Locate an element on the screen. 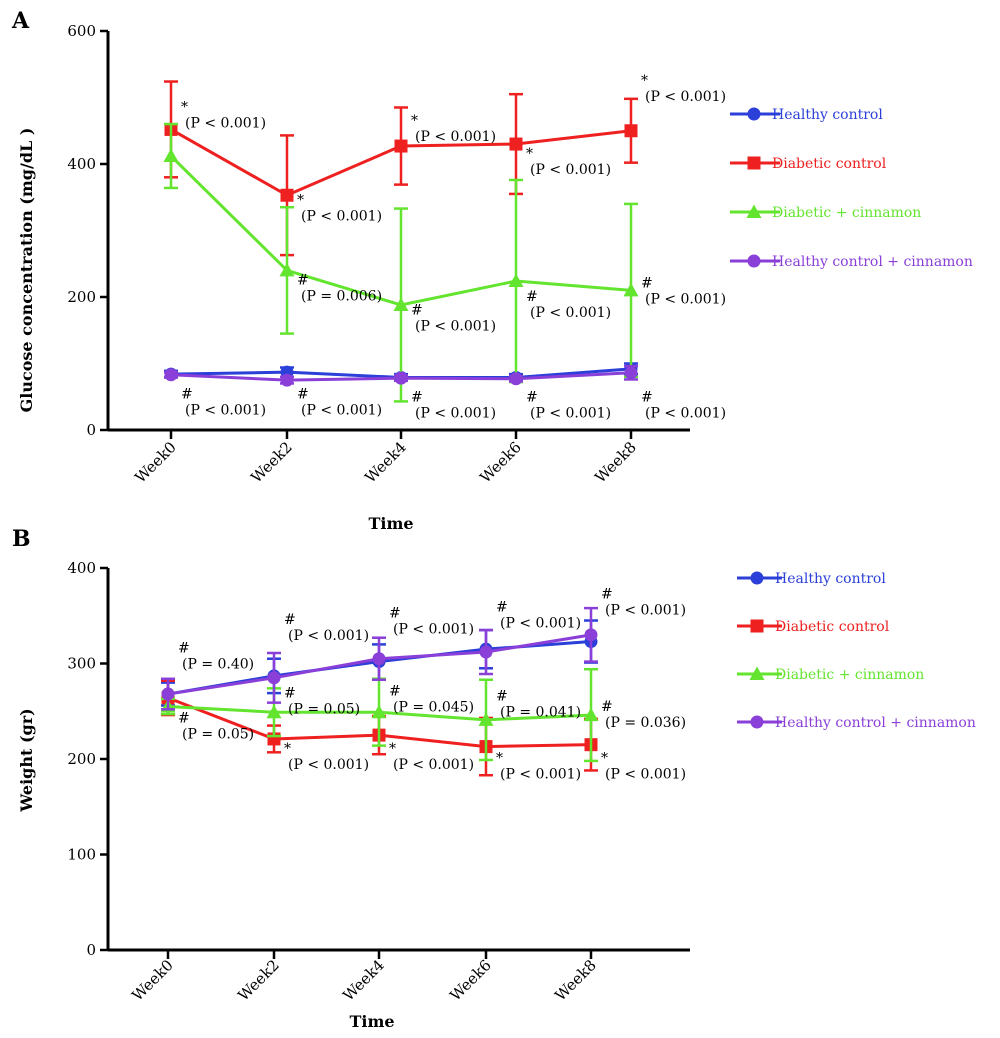 The width and height of the screenshot is (1000, 1038). legend-label: Healthy control + cinnamon is located at coordinates (872, 262).